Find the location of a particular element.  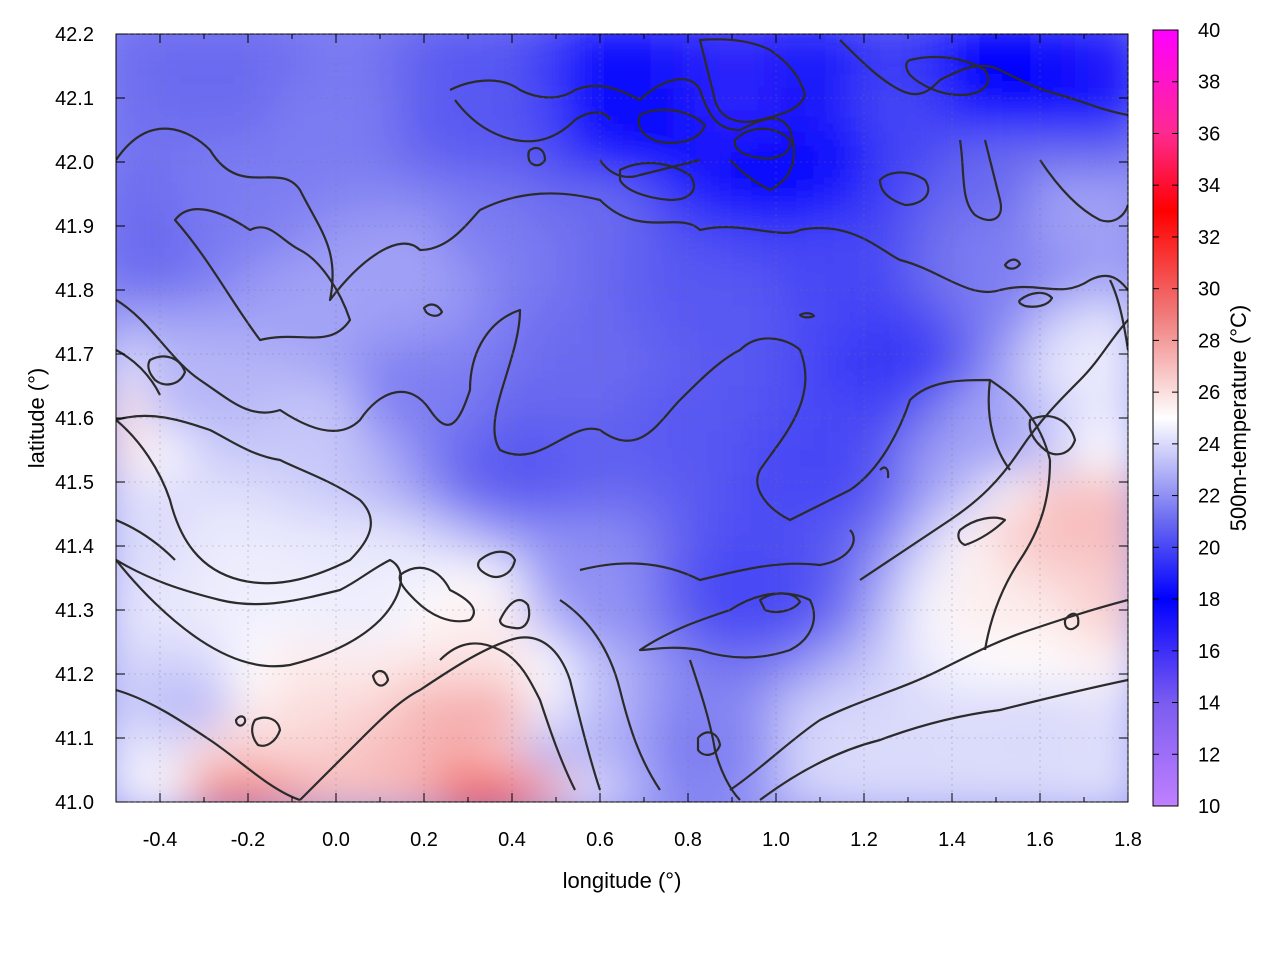

x-tick-label: 0.6 is located at coordinates (600, 840).